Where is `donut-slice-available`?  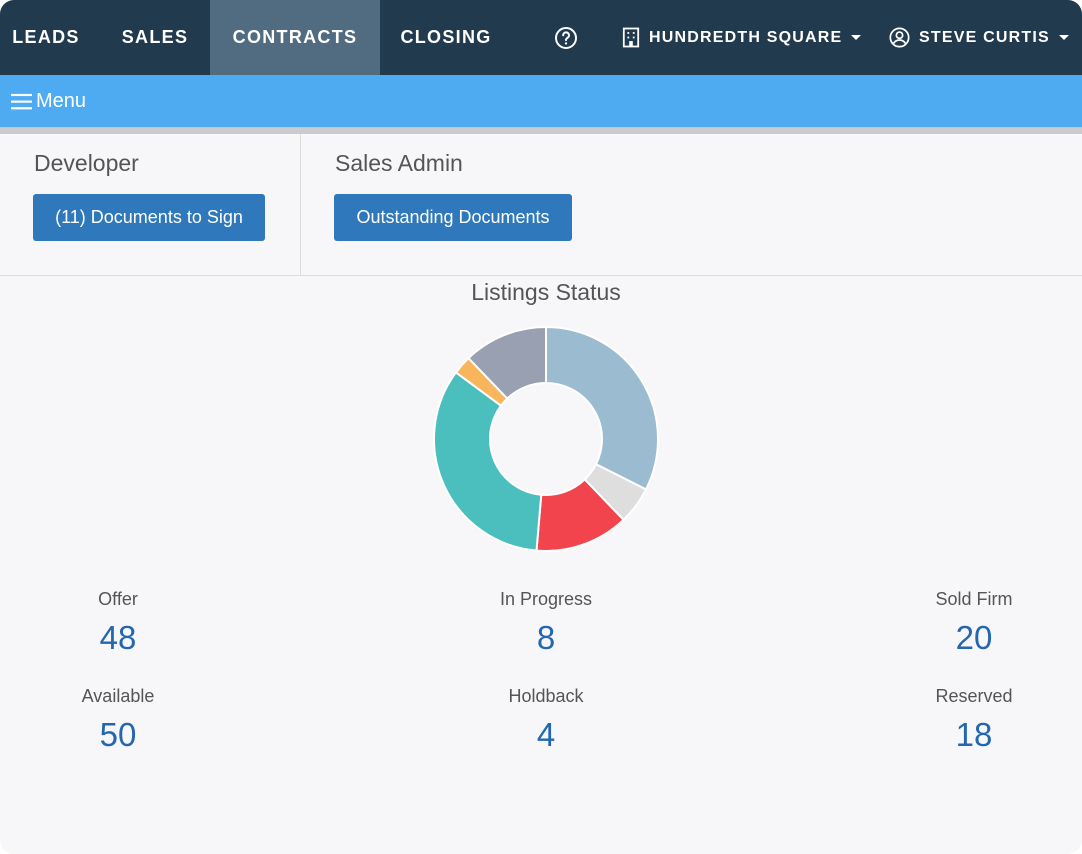 donut-slice-available is located at coordinates (488, 461).